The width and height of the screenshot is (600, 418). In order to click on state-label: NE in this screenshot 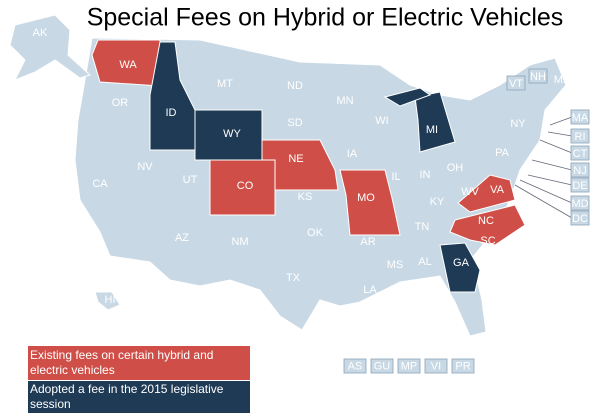, I will do `click(295, 159)`.